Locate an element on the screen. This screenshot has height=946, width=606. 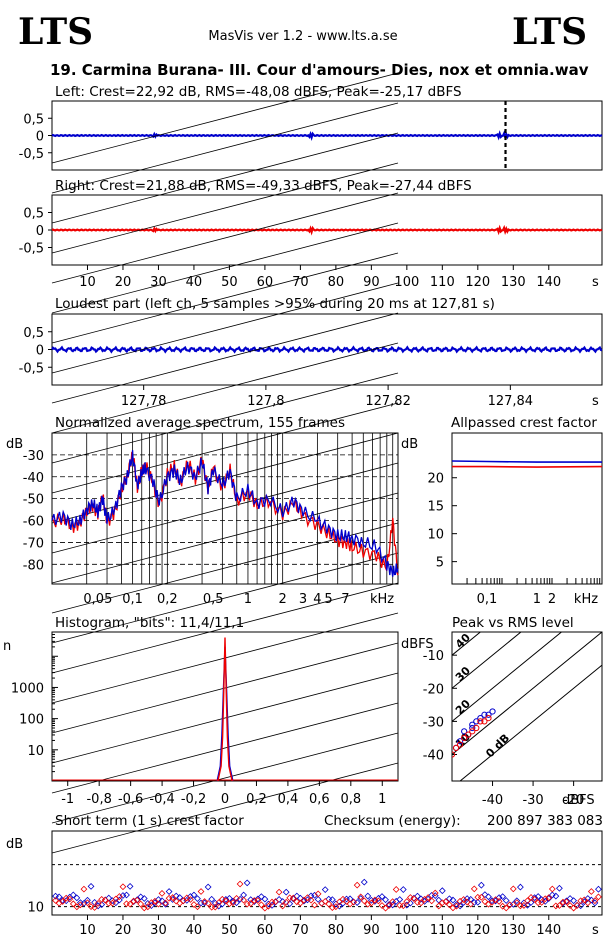
histogram-series-right is located at coordinates (225, 709).